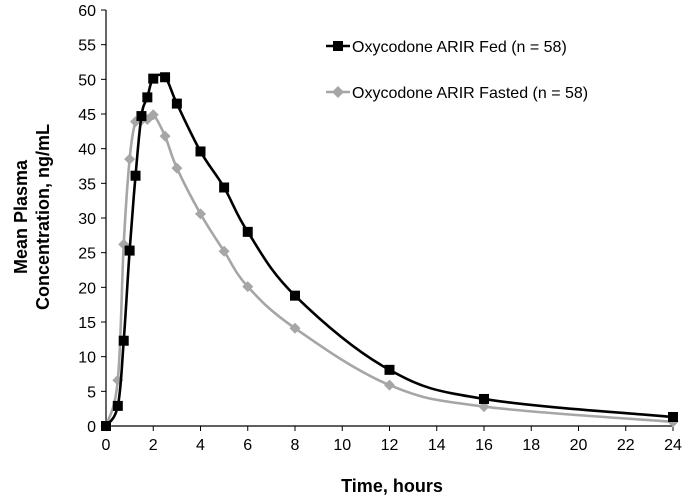 This screenshot has width=685, height=502. What do you see at coordinates (87, 11) in the screenshot?
I see `y-tick-label: 60` at bounding box center [87, 11].